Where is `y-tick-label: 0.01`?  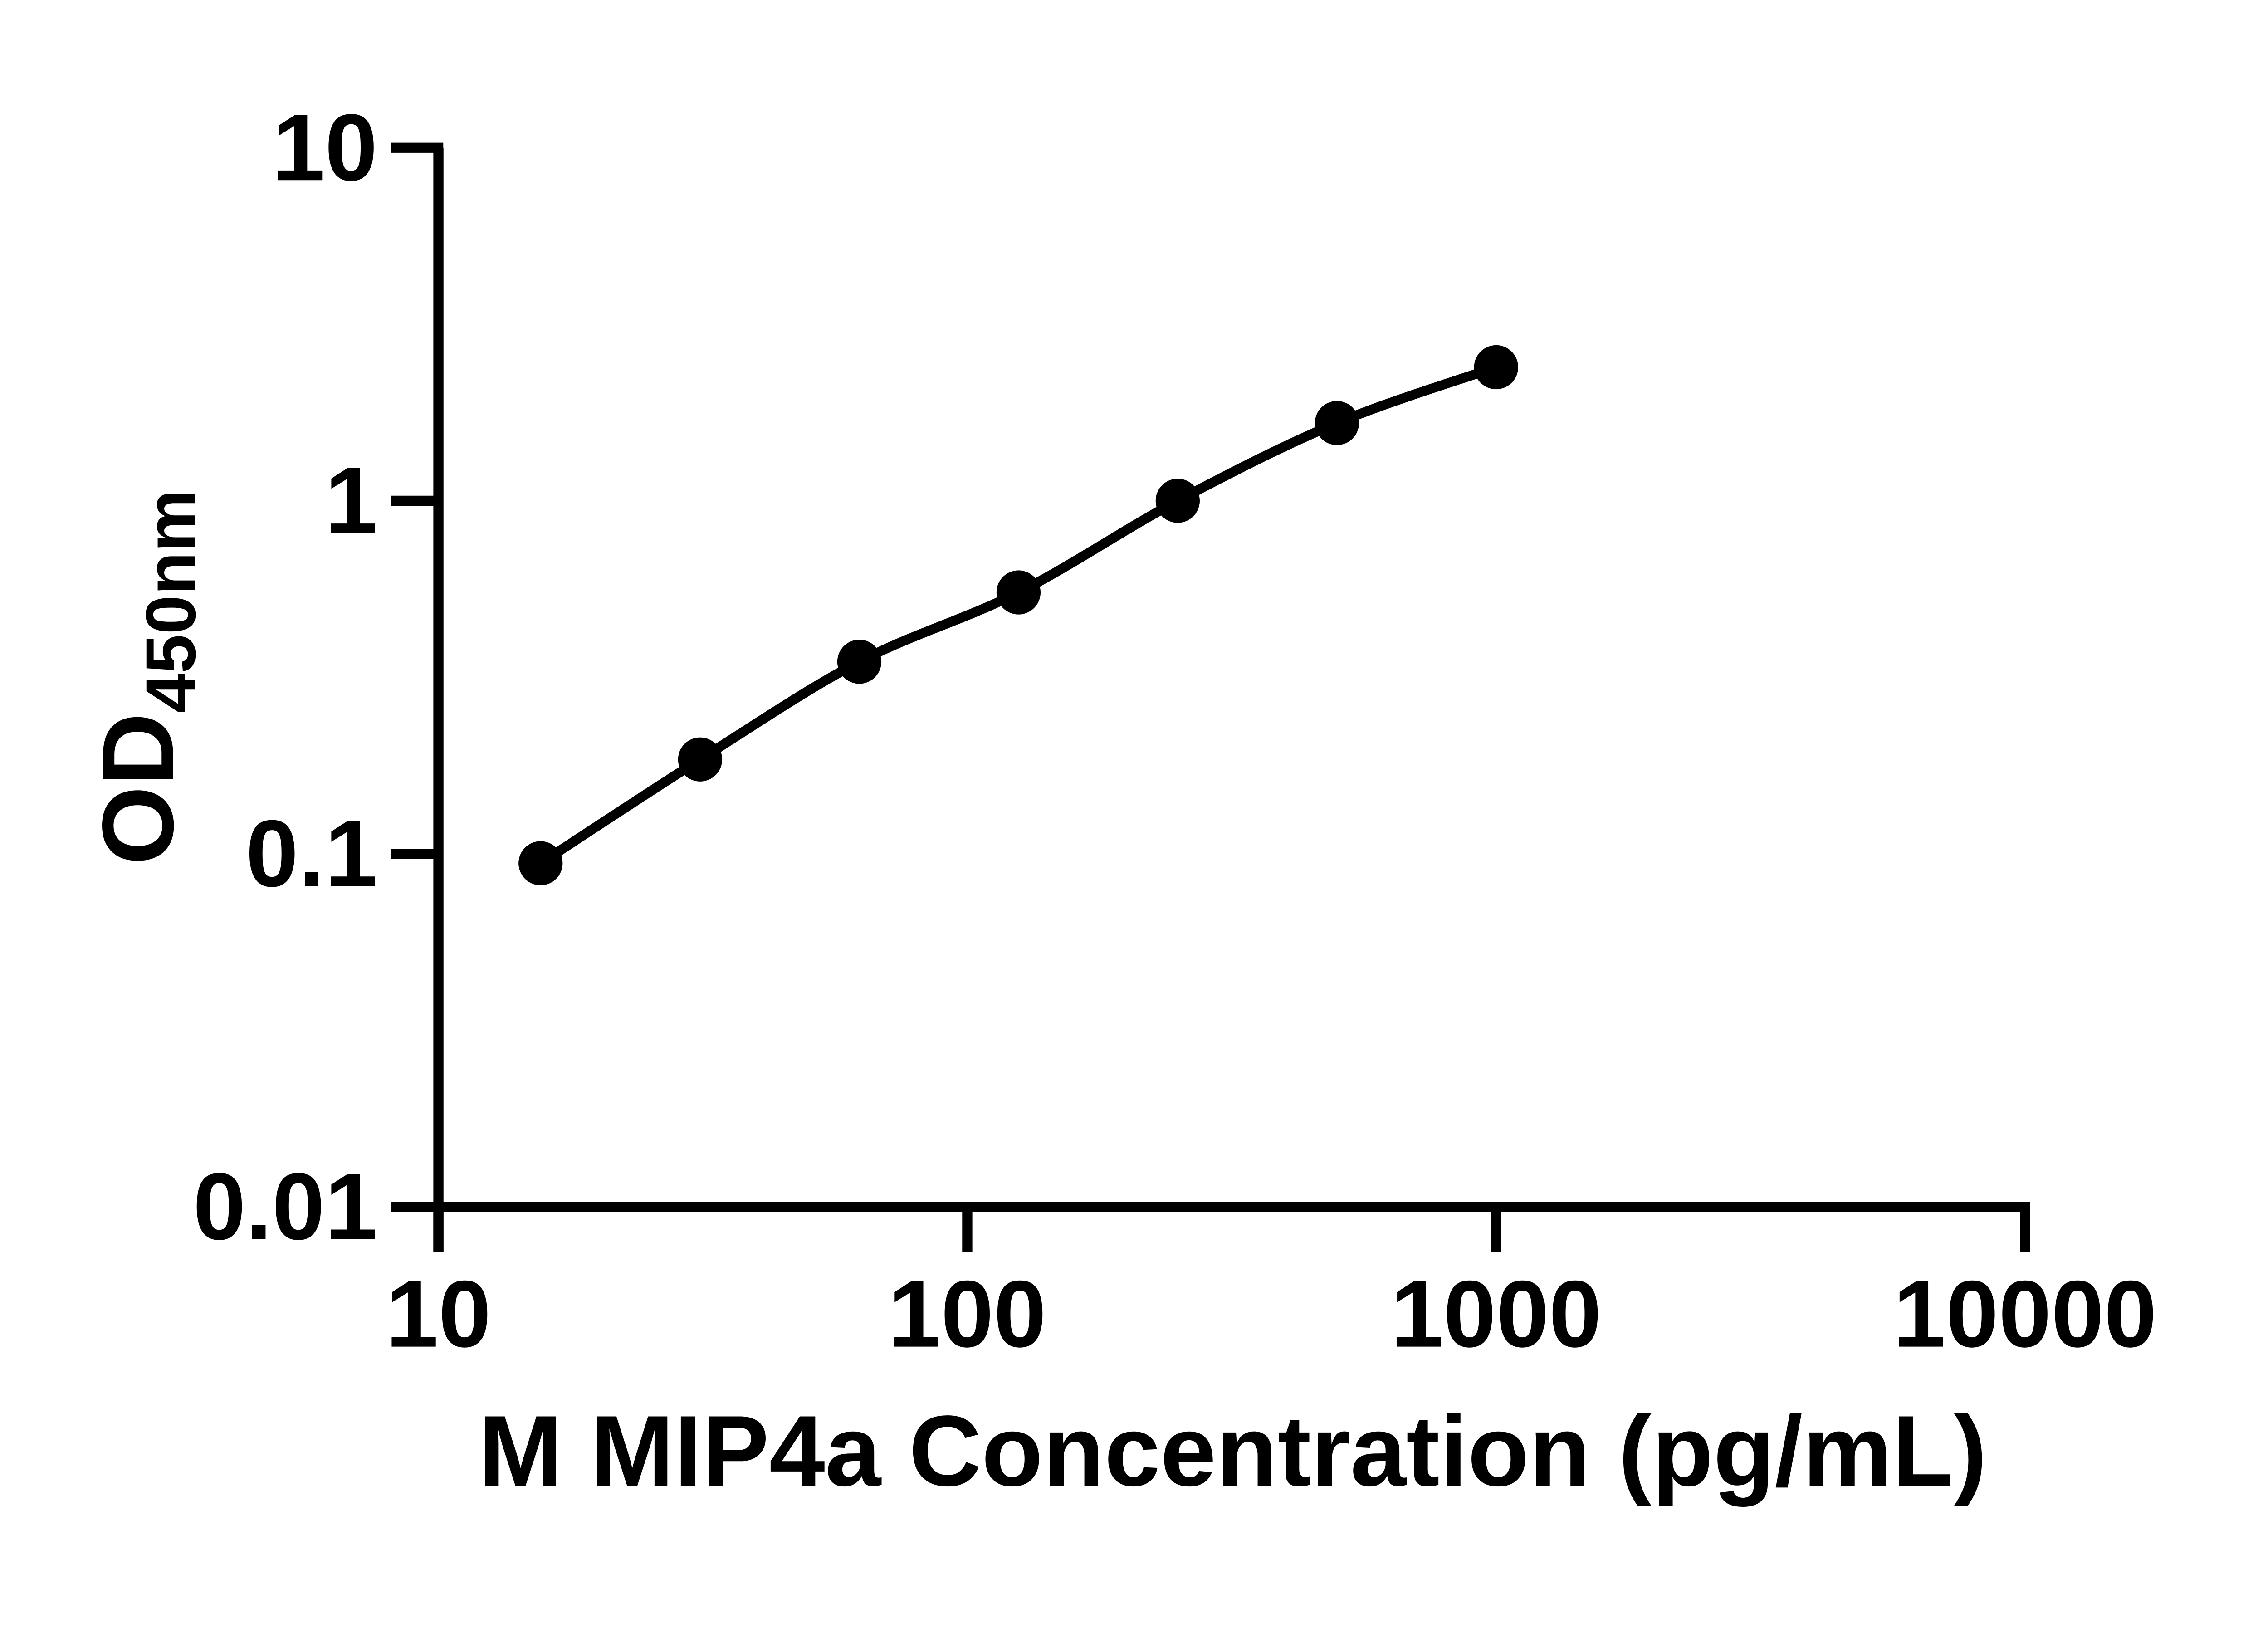 y-tick-label: 0.01 is located at coordinates (285, 1207).